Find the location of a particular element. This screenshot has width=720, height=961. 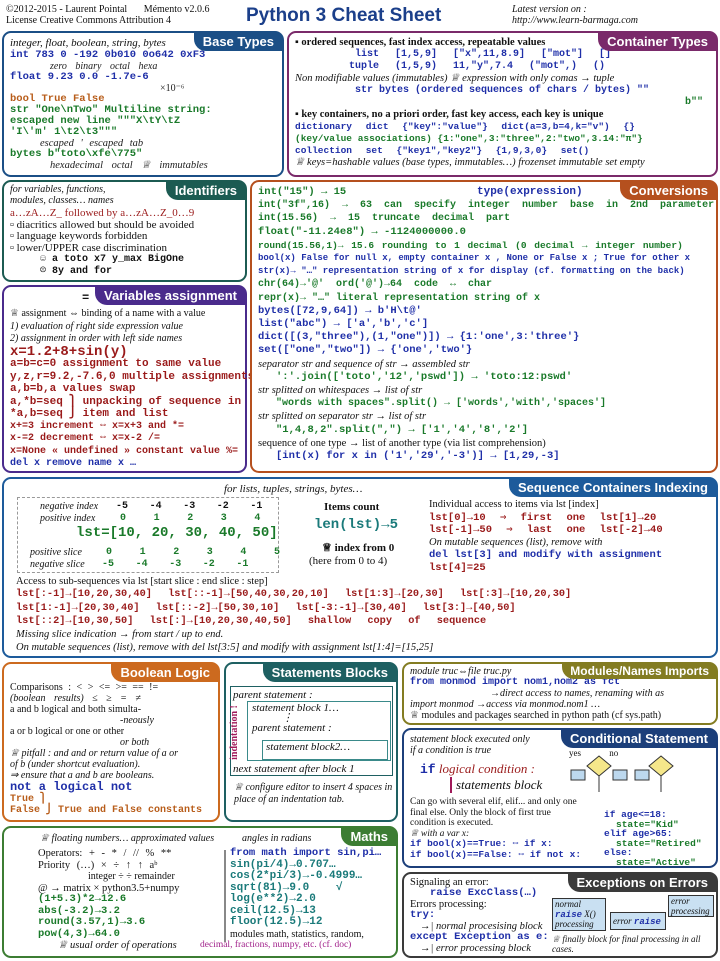

neg-slice-label: negative slice is located at coordinates (57, 564).